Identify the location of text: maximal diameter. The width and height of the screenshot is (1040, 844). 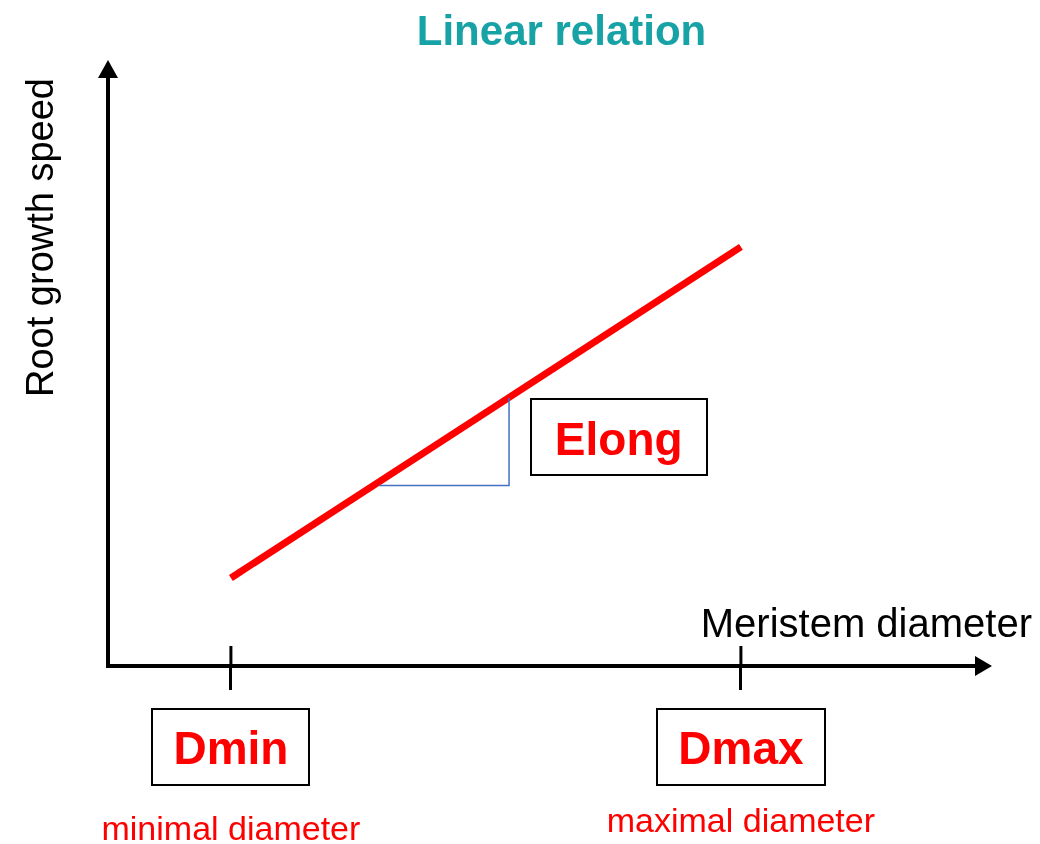
(741, 820).